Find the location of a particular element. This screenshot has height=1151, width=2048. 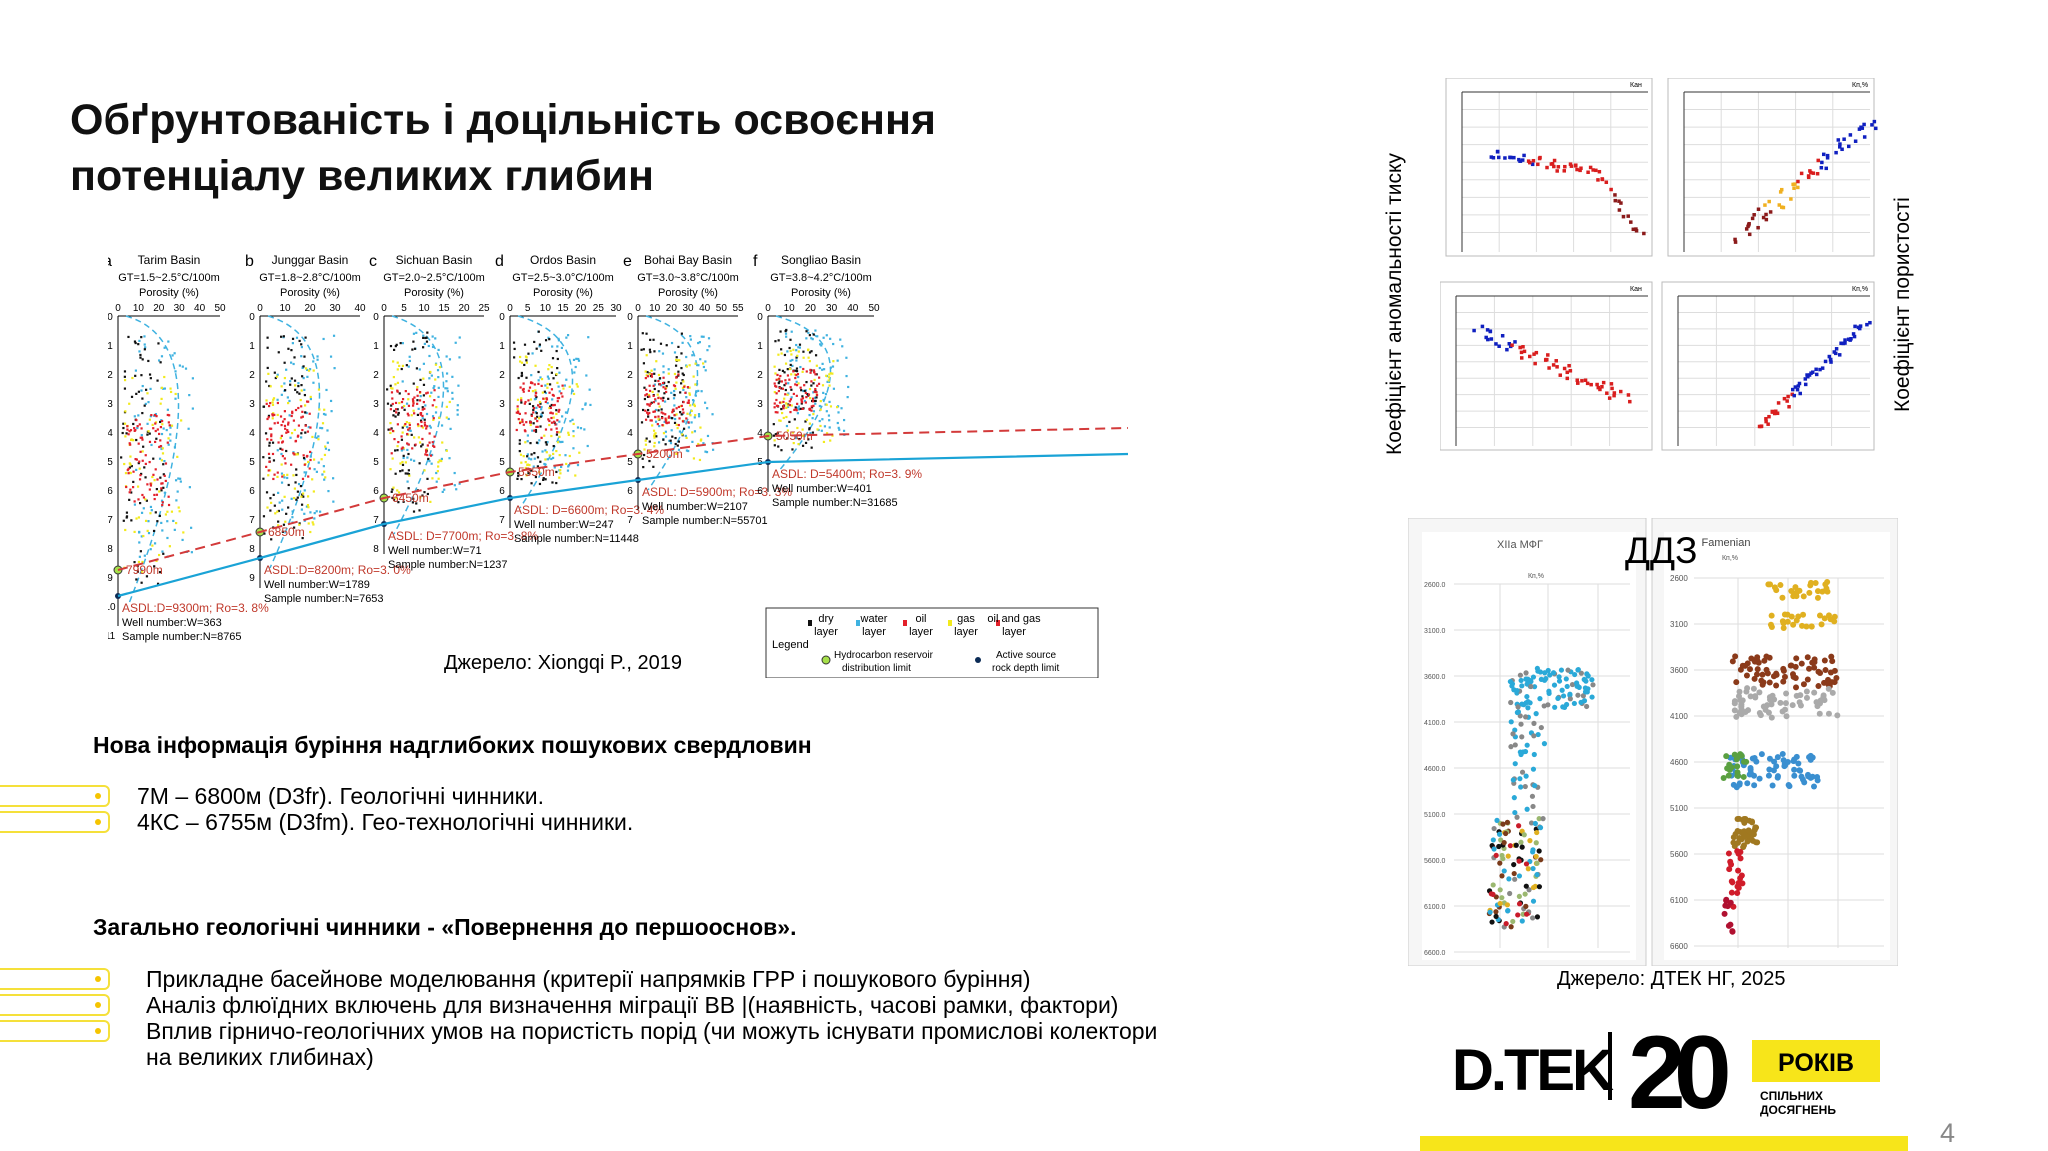

panel-depth-tick: 7 is located at coordinates (110, 520).